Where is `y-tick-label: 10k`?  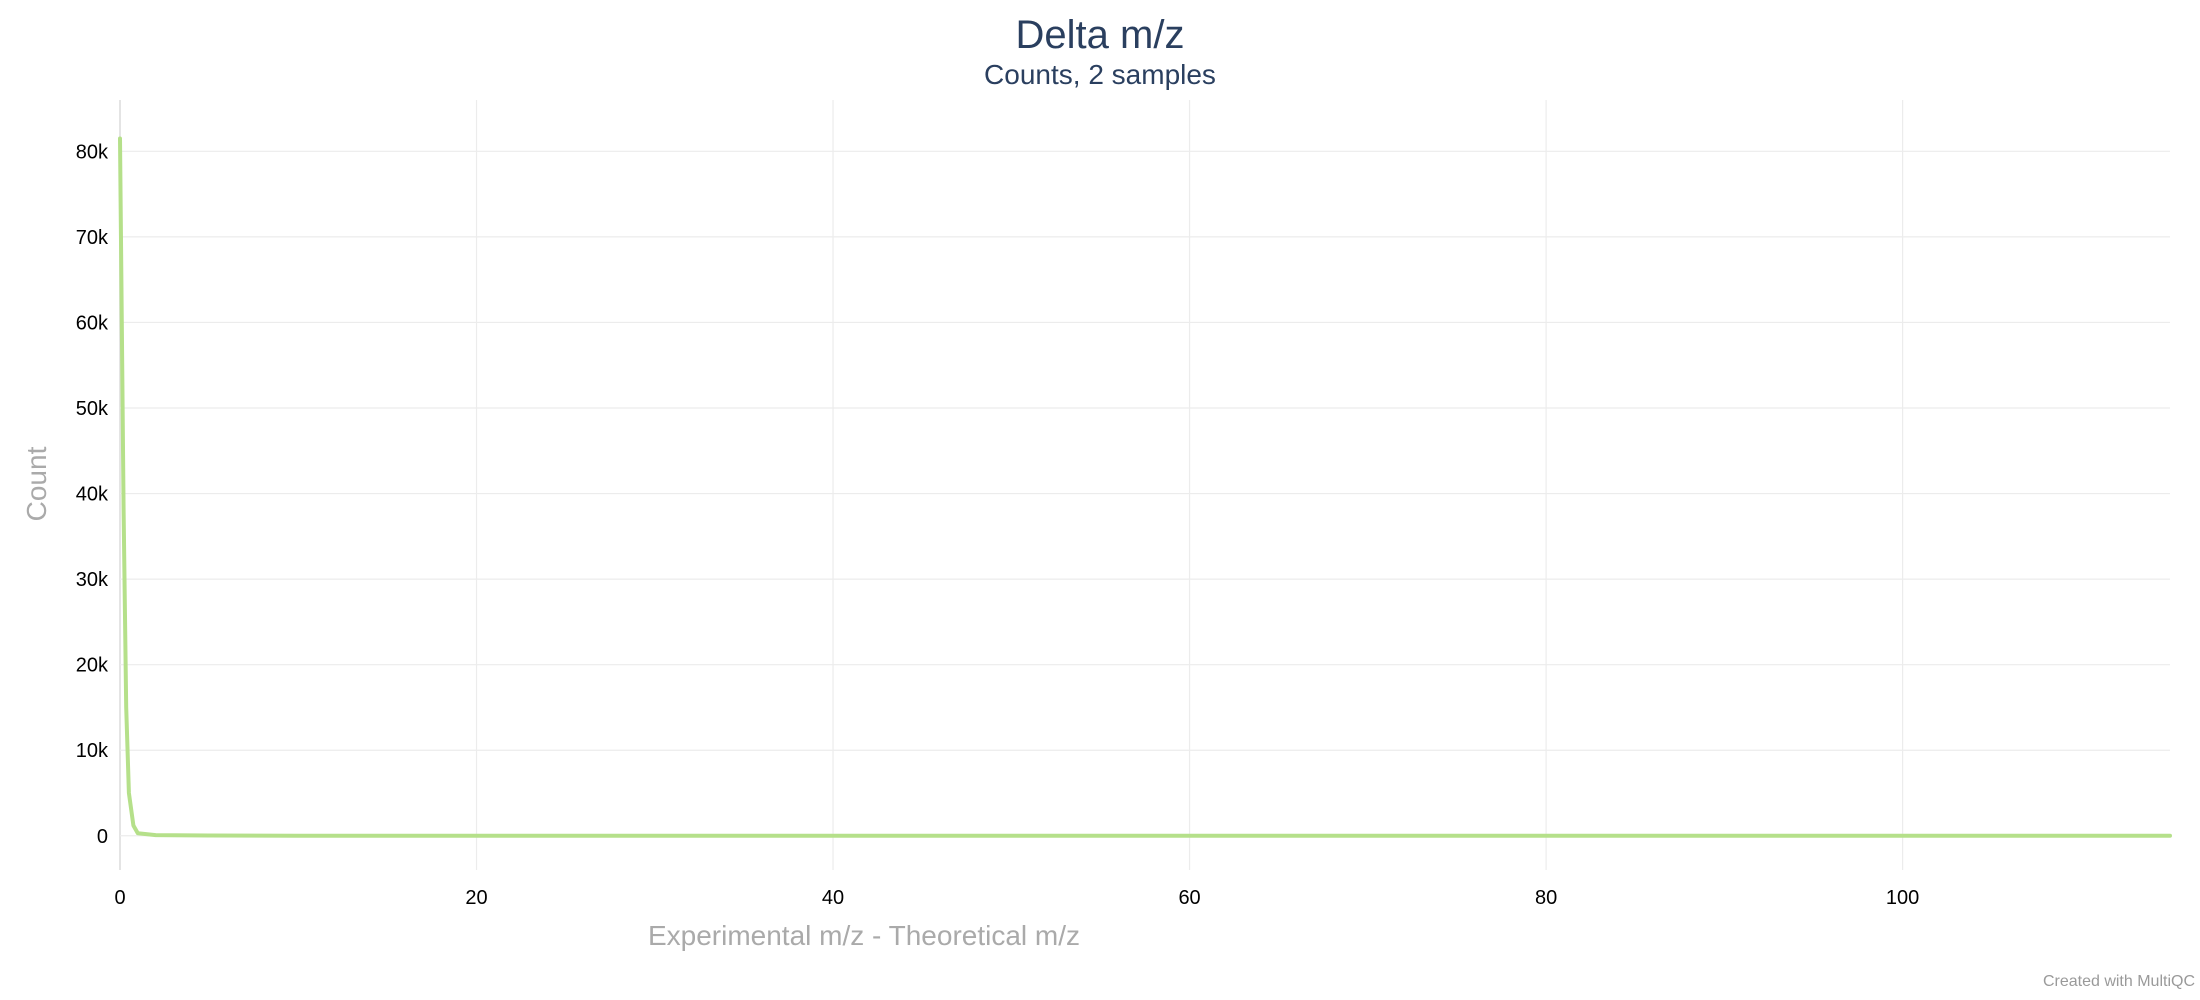
y-tick-label: 10k is located at coordinates (92, 751).